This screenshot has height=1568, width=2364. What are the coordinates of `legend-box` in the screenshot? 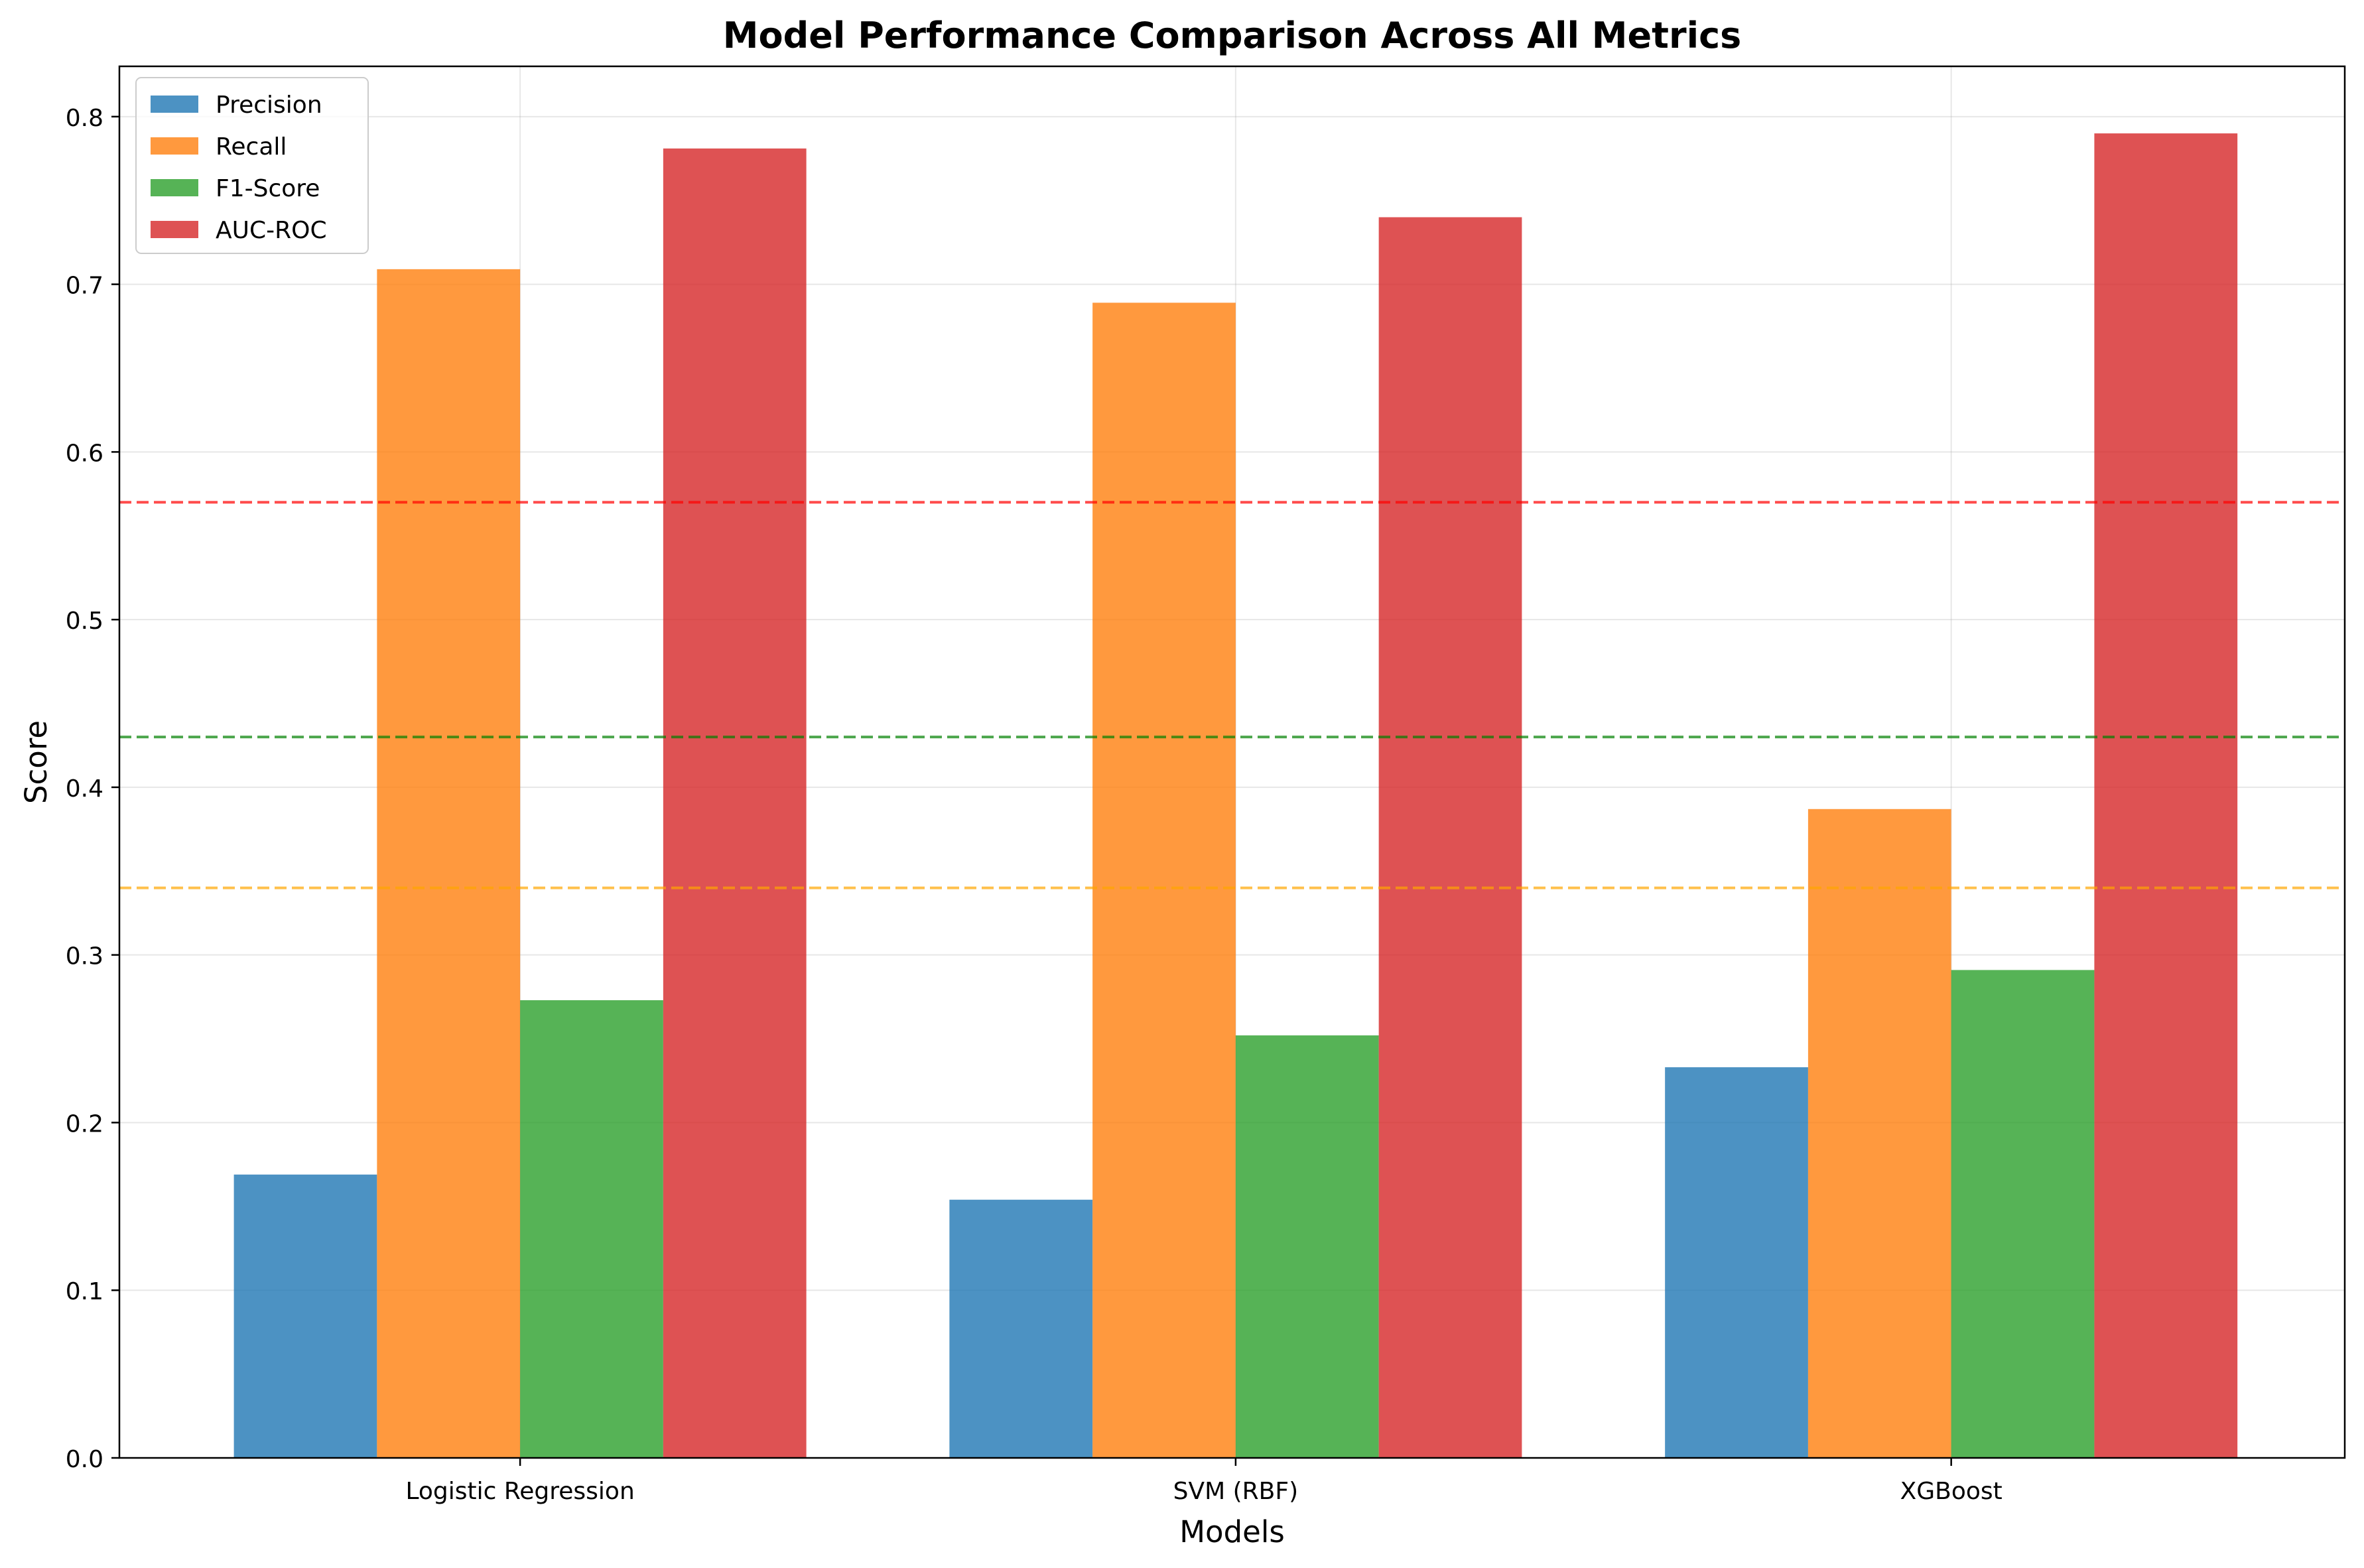 It's located at (252, 165).